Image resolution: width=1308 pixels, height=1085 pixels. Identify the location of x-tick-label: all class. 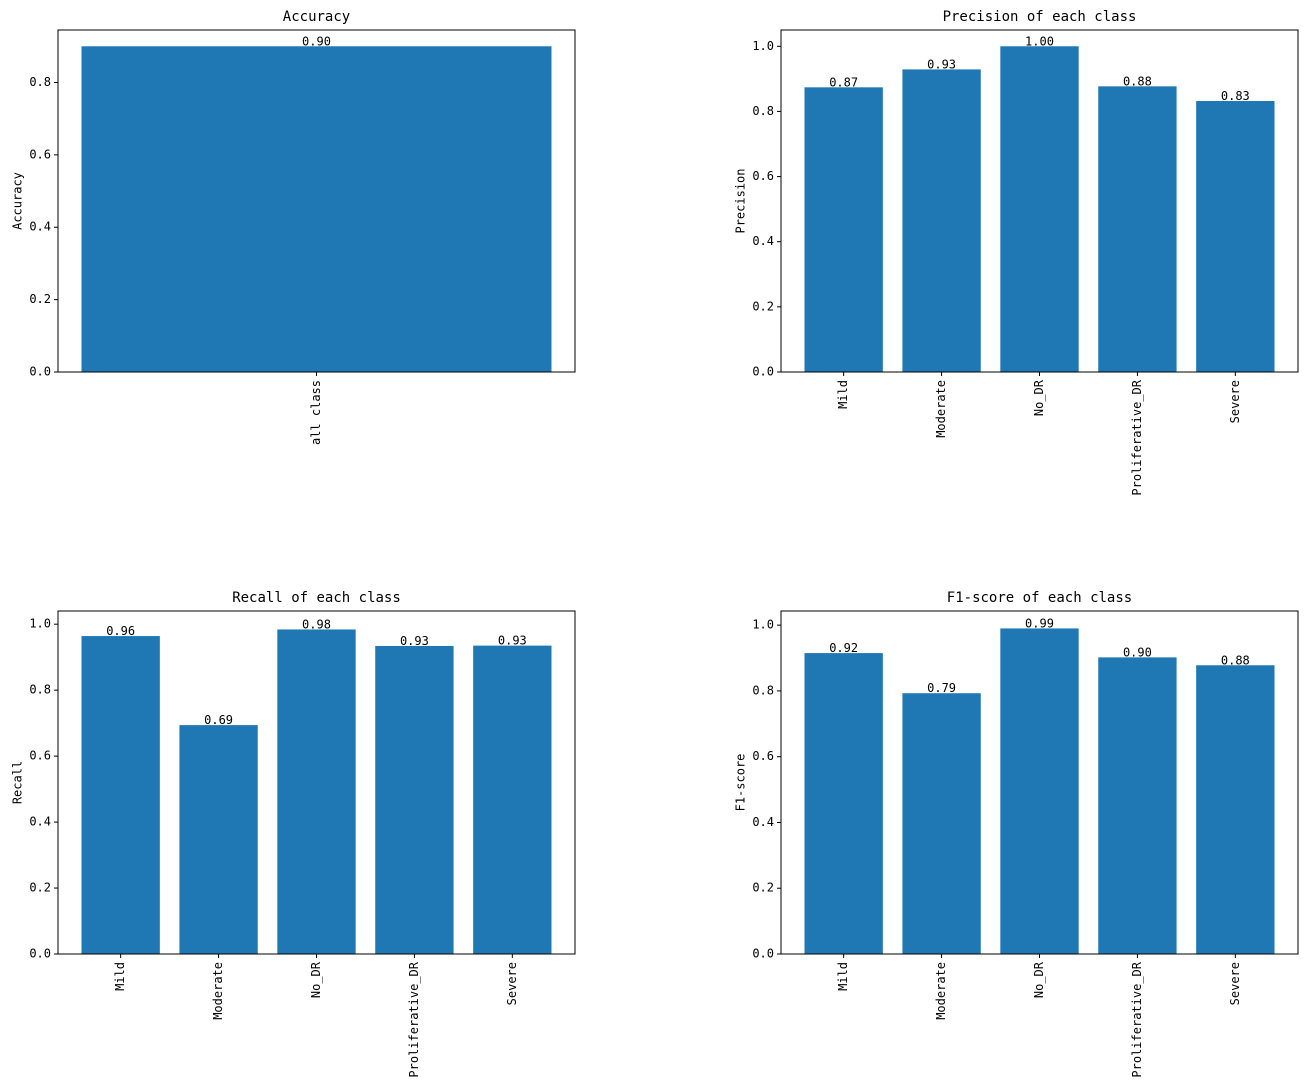
(316, 412).